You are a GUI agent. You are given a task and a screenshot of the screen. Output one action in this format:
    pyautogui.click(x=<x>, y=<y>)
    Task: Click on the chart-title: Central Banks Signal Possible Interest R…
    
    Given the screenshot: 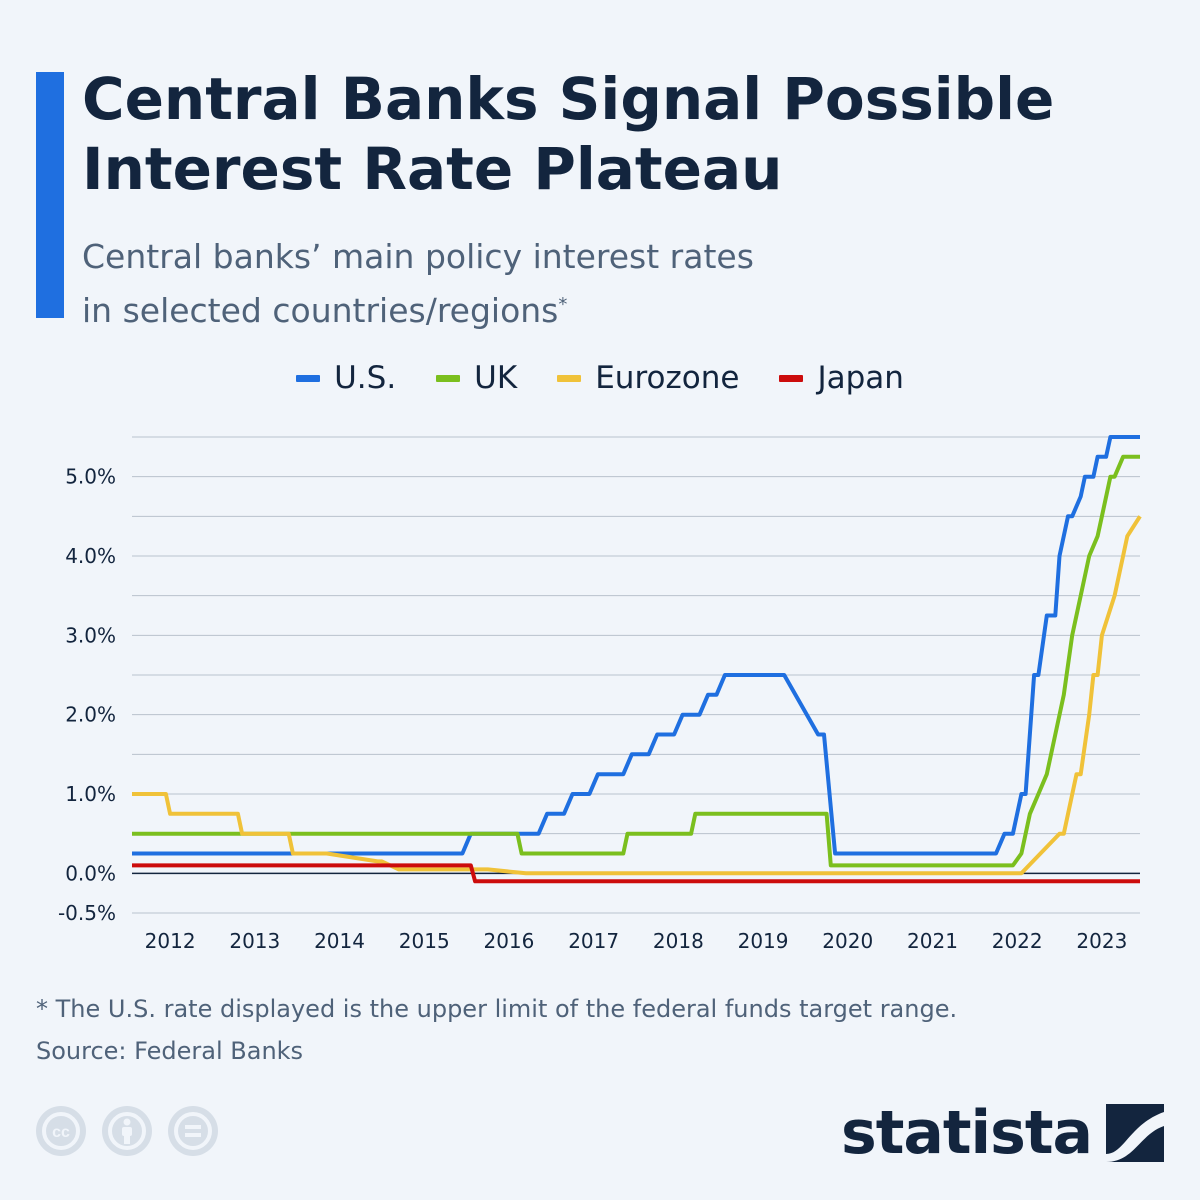 What is the action you would take?
    pyautogui.click(x=568, y=134)
    